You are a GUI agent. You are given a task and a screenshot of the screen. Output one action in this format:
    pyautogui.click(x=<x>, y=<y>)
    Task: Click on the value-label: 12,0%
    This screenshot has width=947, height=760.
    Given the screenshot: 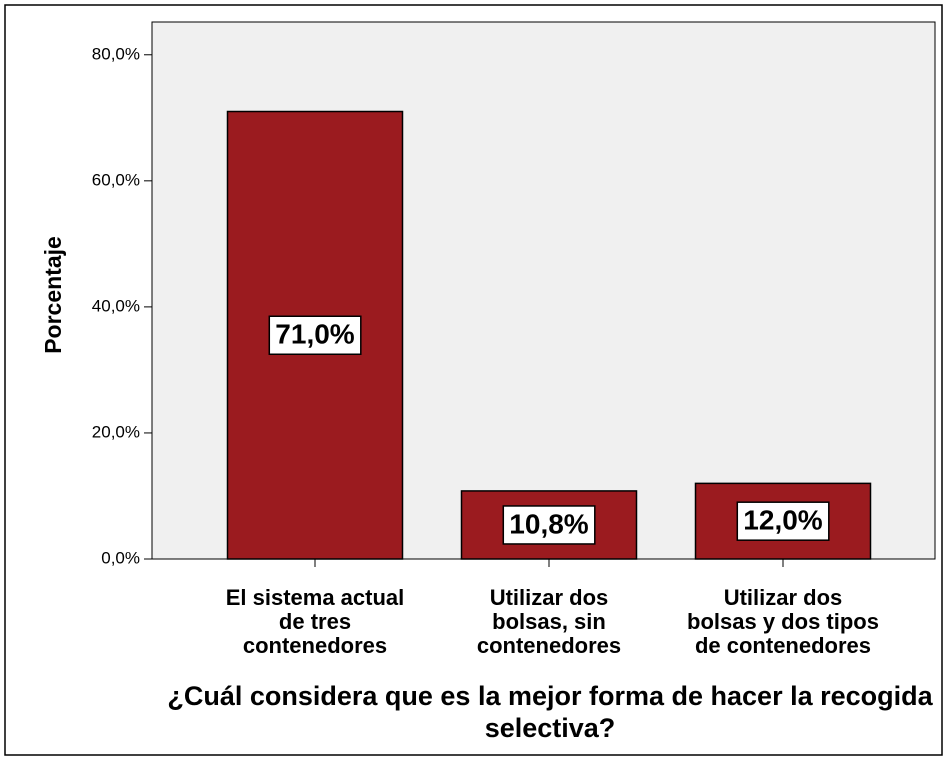 What is the action you would take?
    pyautogui.click(x=782, y=520)
    